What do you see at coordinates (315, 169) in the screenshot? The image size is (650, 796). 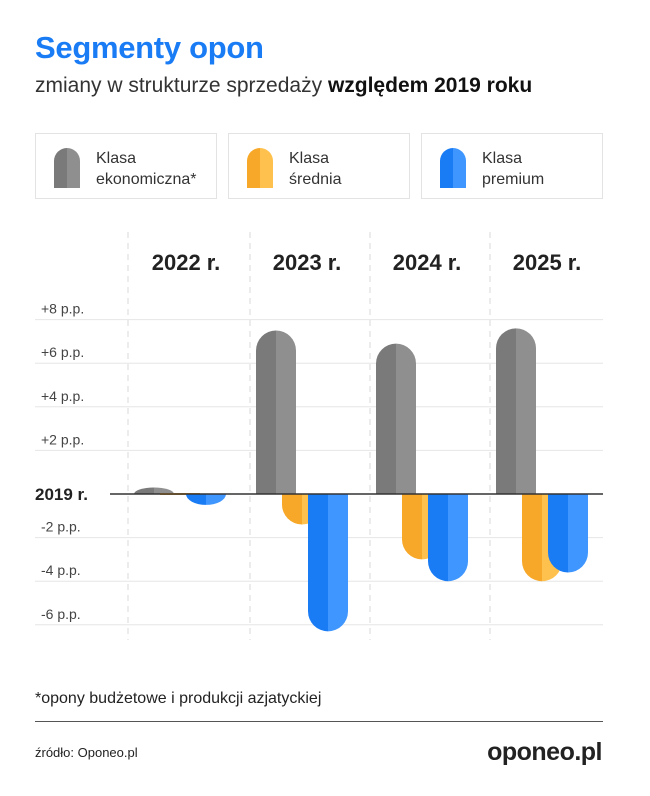 I see `legend-label-mid: Klasa średnia` at bounding box center [315, 169].